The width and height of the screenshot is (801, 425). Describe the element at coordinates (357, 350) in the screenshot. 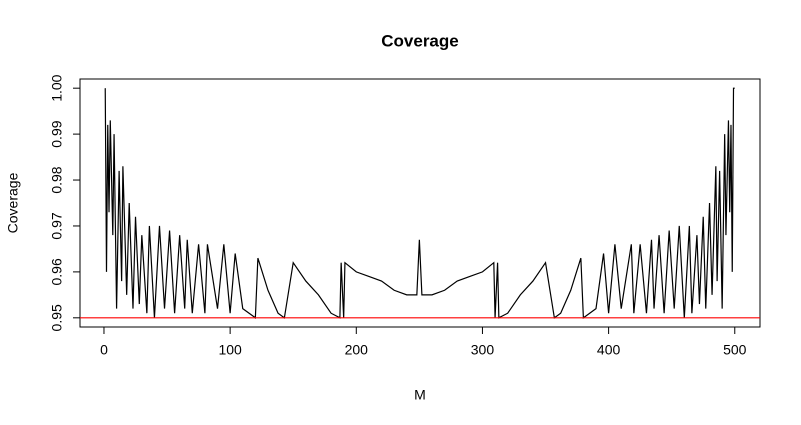

I see `x-tick-label: 200` at that location.